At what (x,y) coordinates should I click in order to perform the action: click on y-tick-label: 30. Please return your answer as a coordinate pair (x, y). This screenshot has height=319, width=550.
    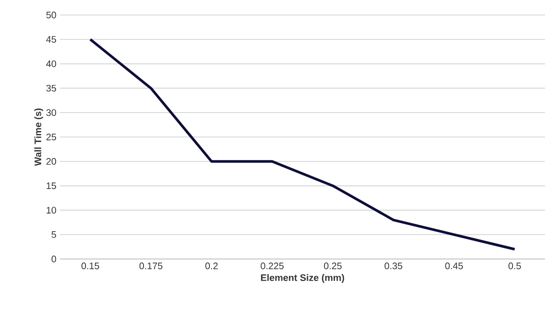
    Looking at the image, I should click on (51, 112).